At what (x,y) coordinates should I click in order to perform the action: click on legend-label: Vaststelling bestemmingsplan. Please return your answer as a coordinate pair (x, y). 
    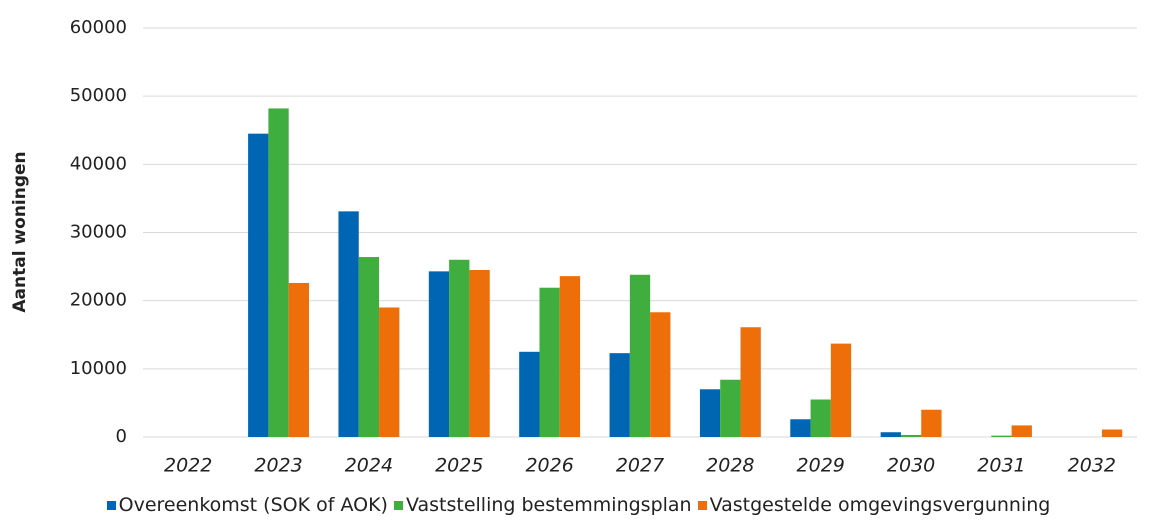
    Looking at the image, I should click on (548, 505).